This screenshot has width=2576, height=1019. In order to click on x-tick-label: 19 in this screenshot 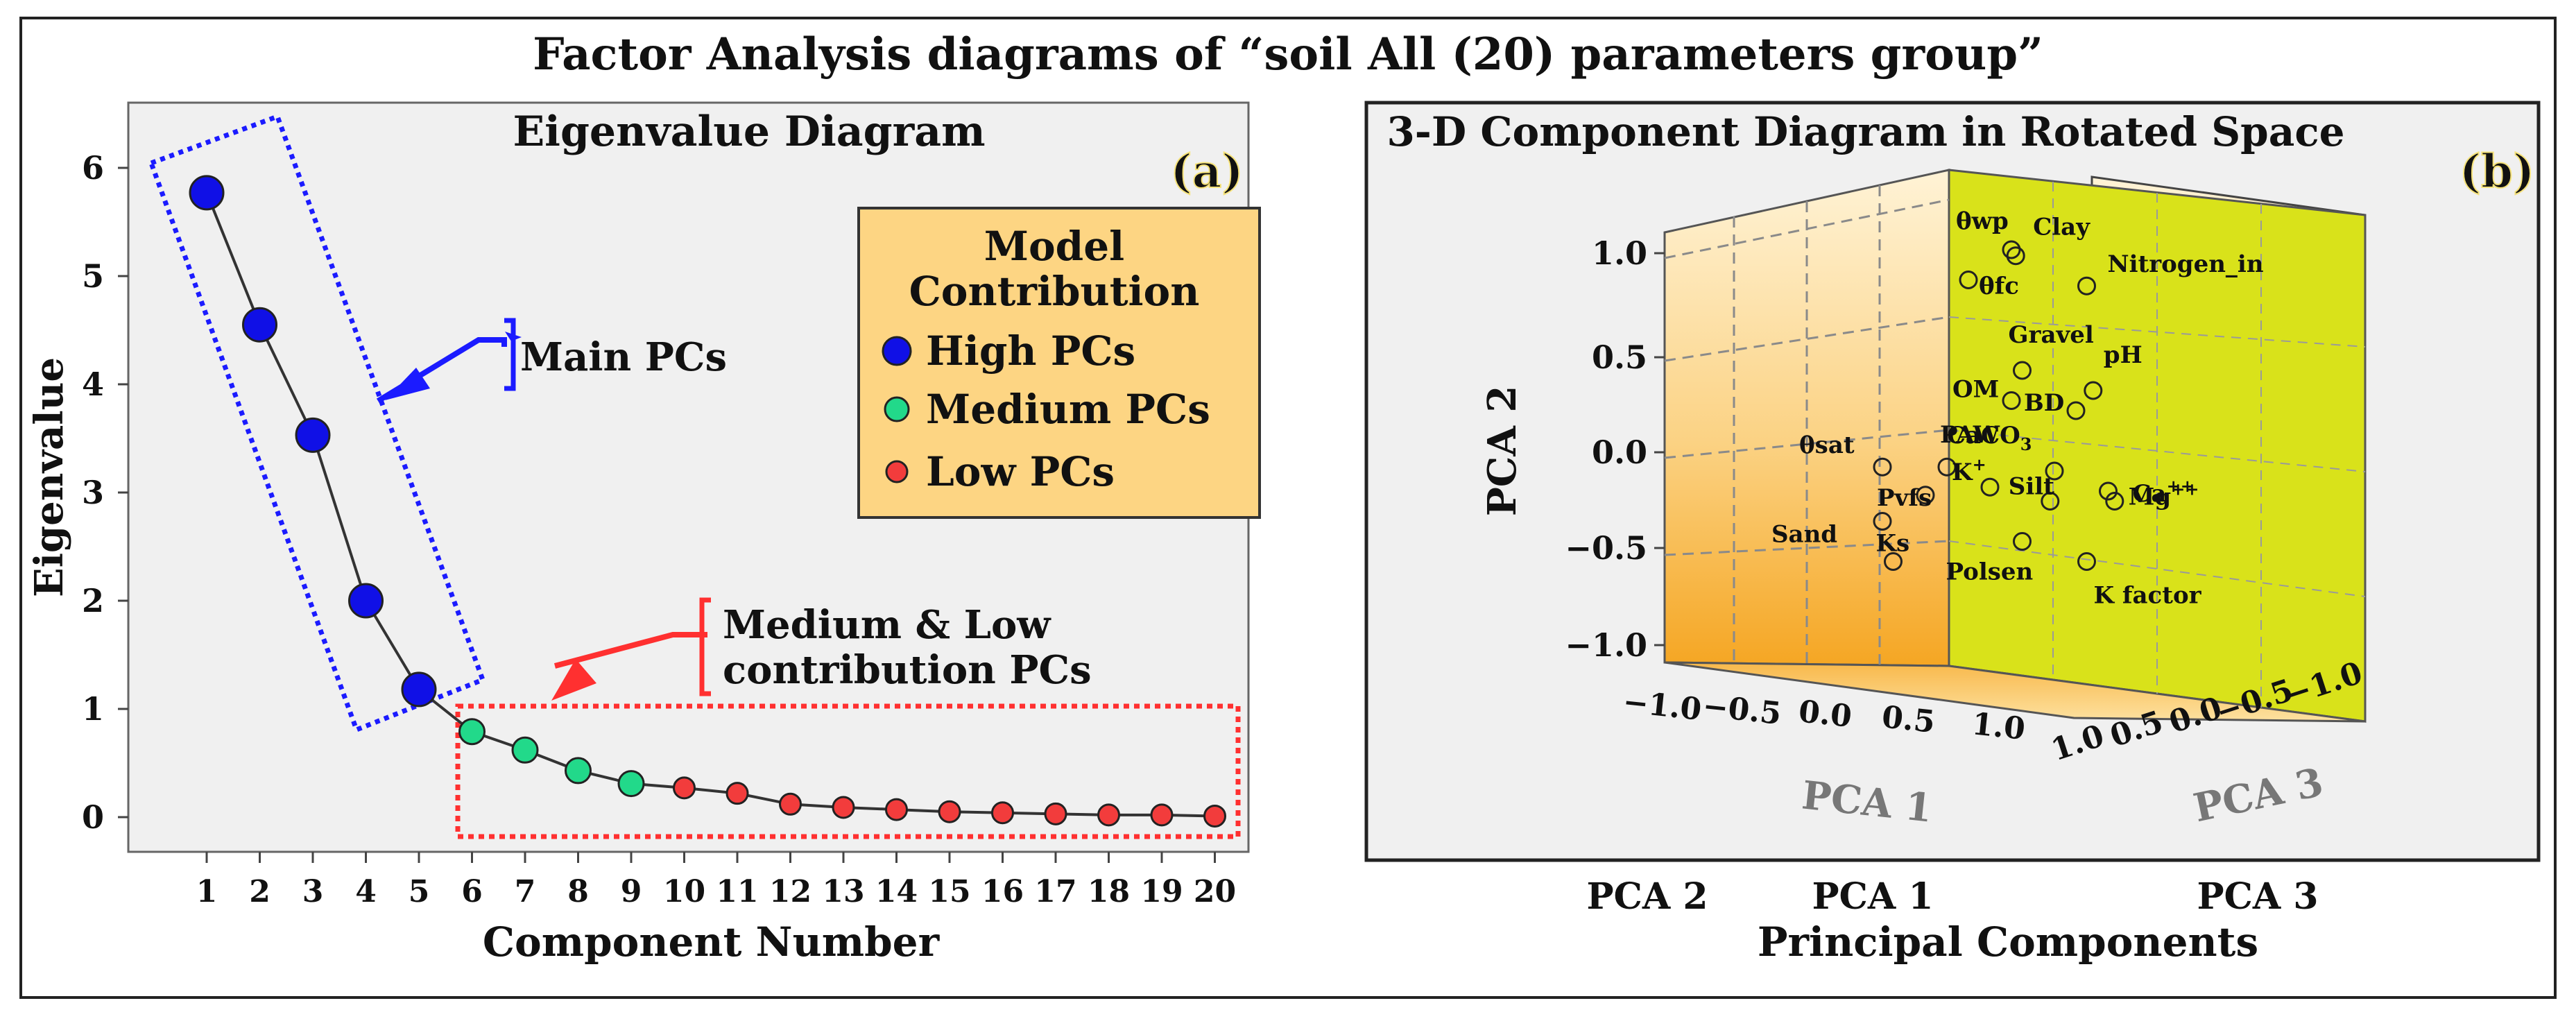, I will do `click(1161, 891)`.